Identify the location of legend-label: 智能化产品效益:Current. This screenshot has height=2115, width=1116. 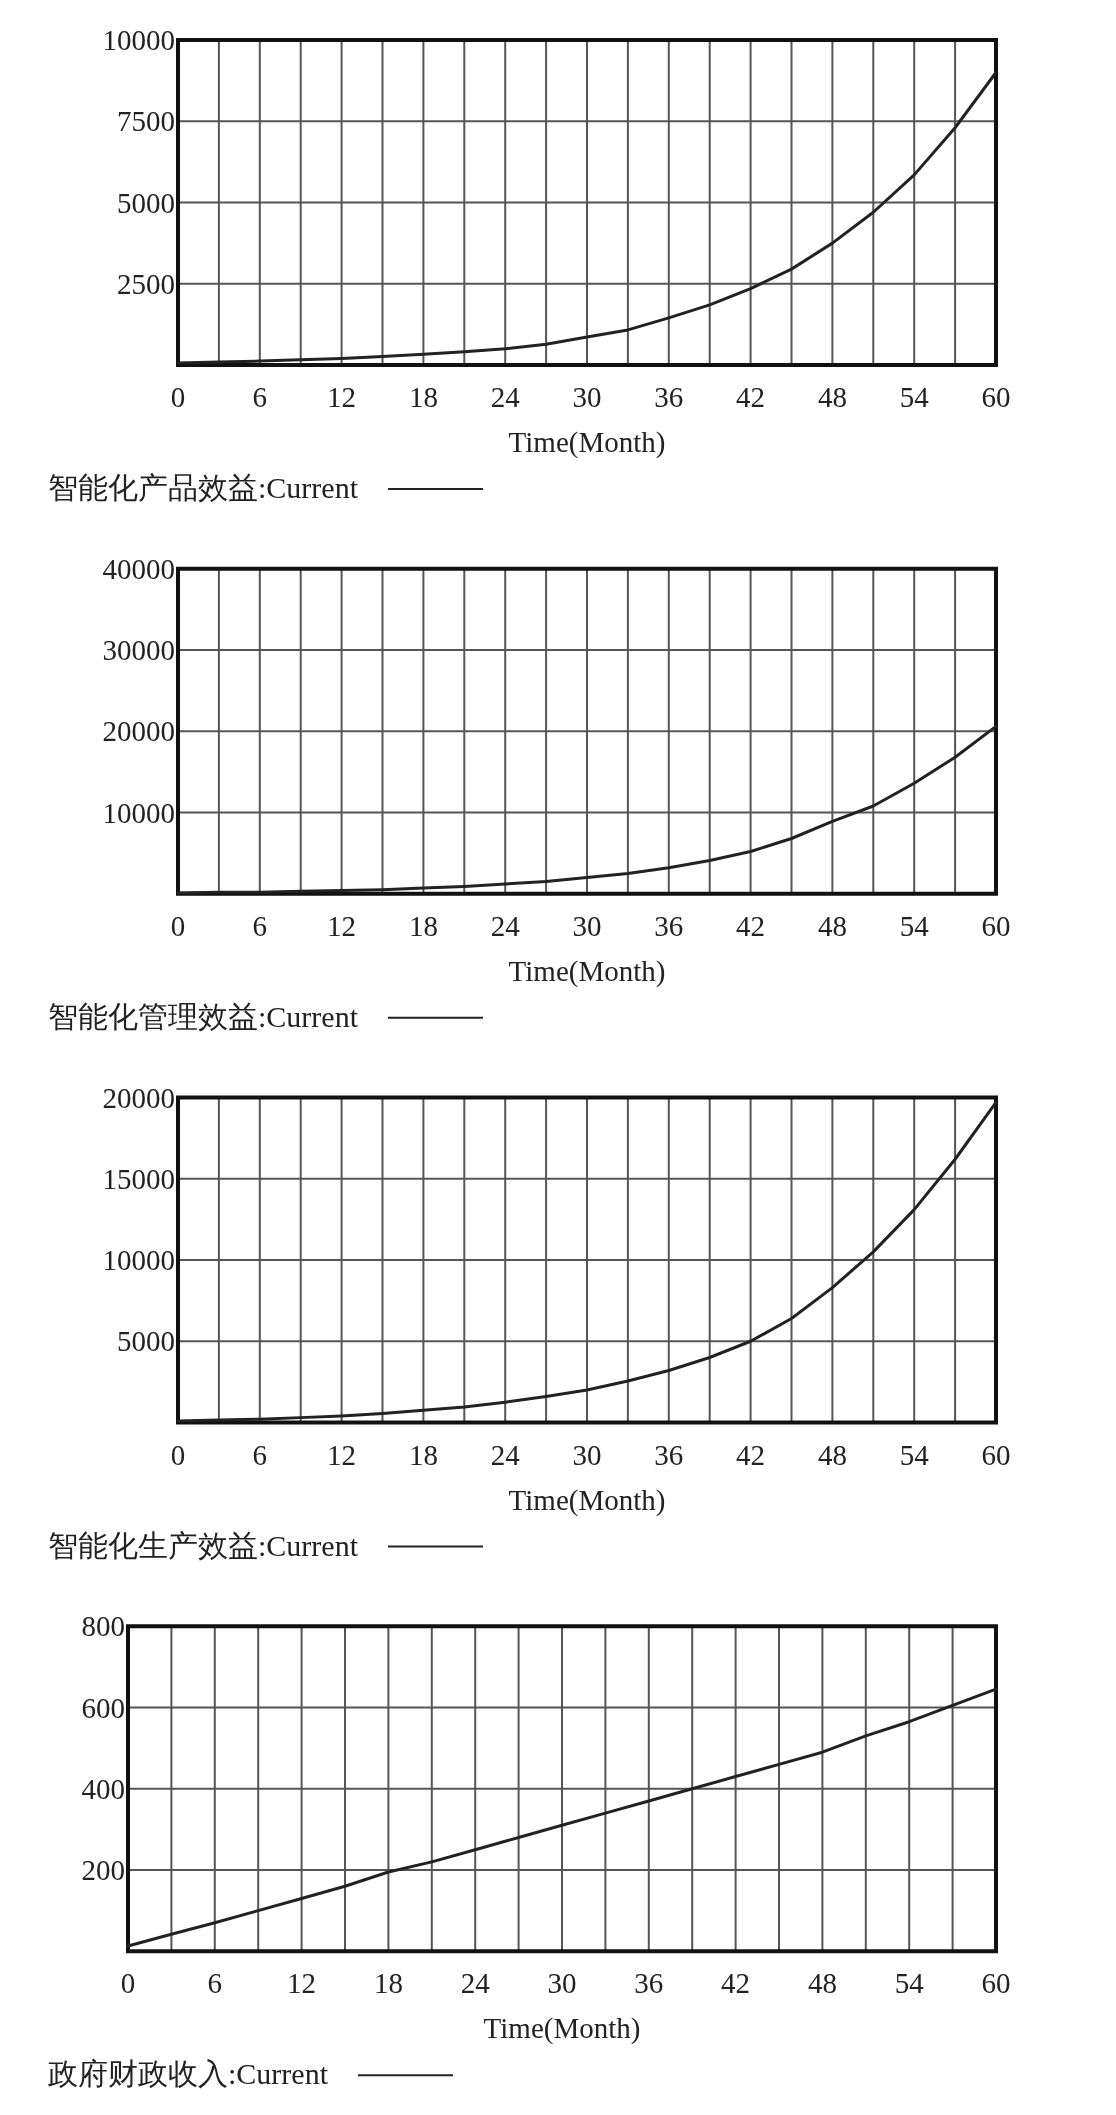
(203, 487).